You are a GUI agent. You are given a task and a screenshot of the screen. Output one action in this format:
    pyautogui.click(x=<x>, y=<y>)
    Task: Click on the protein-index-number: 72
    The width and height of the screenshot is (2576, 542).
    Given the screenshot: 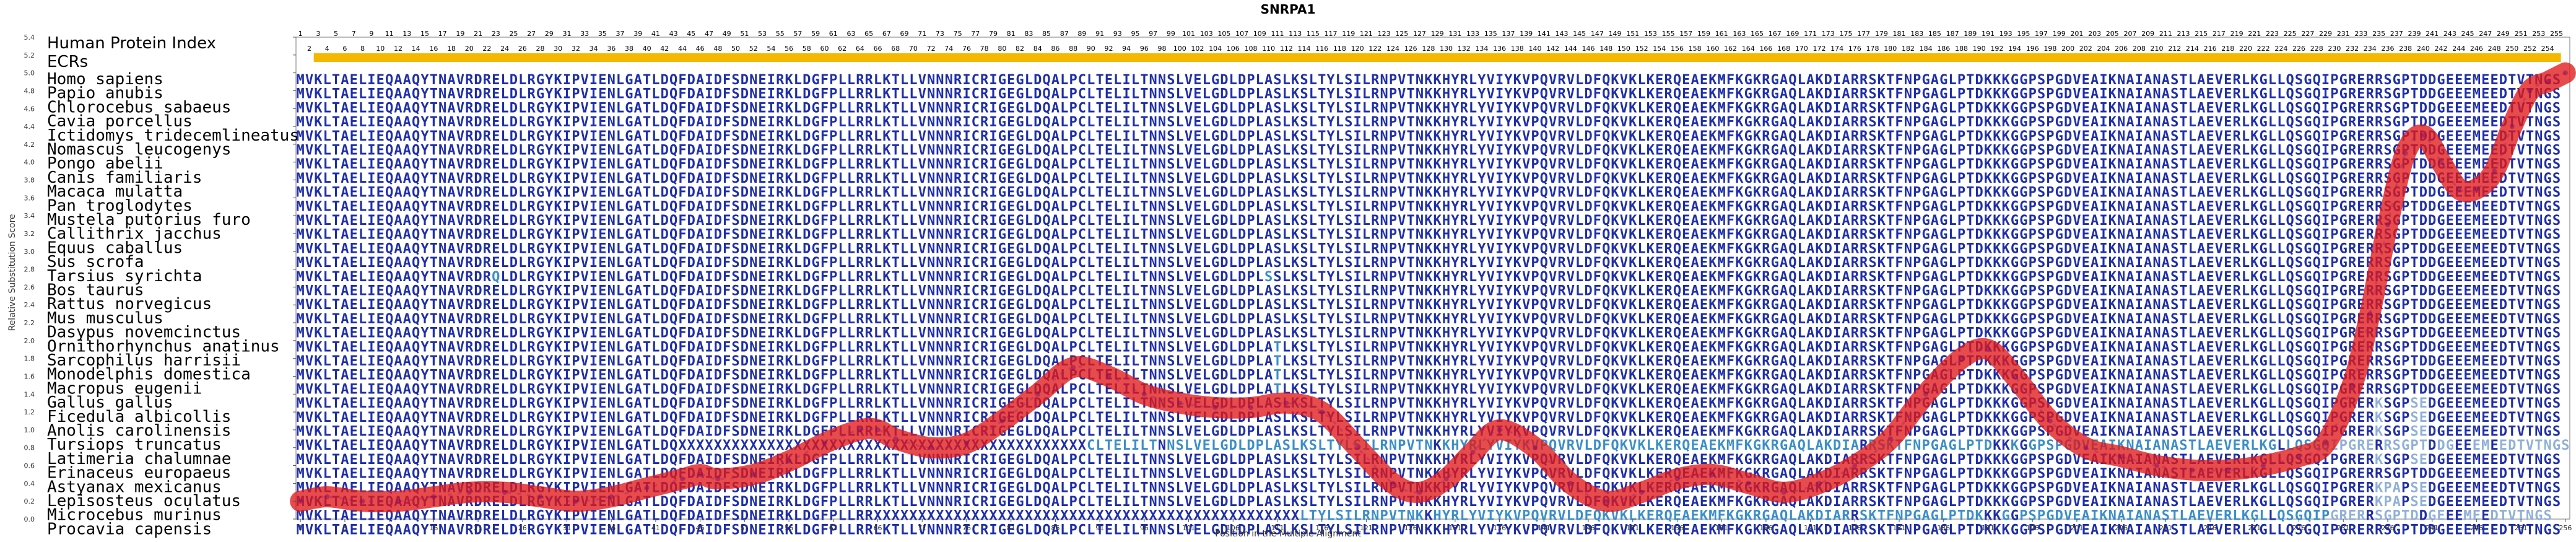 What is the action you would take?
    pyautogui.click(x=931, y=49)
    